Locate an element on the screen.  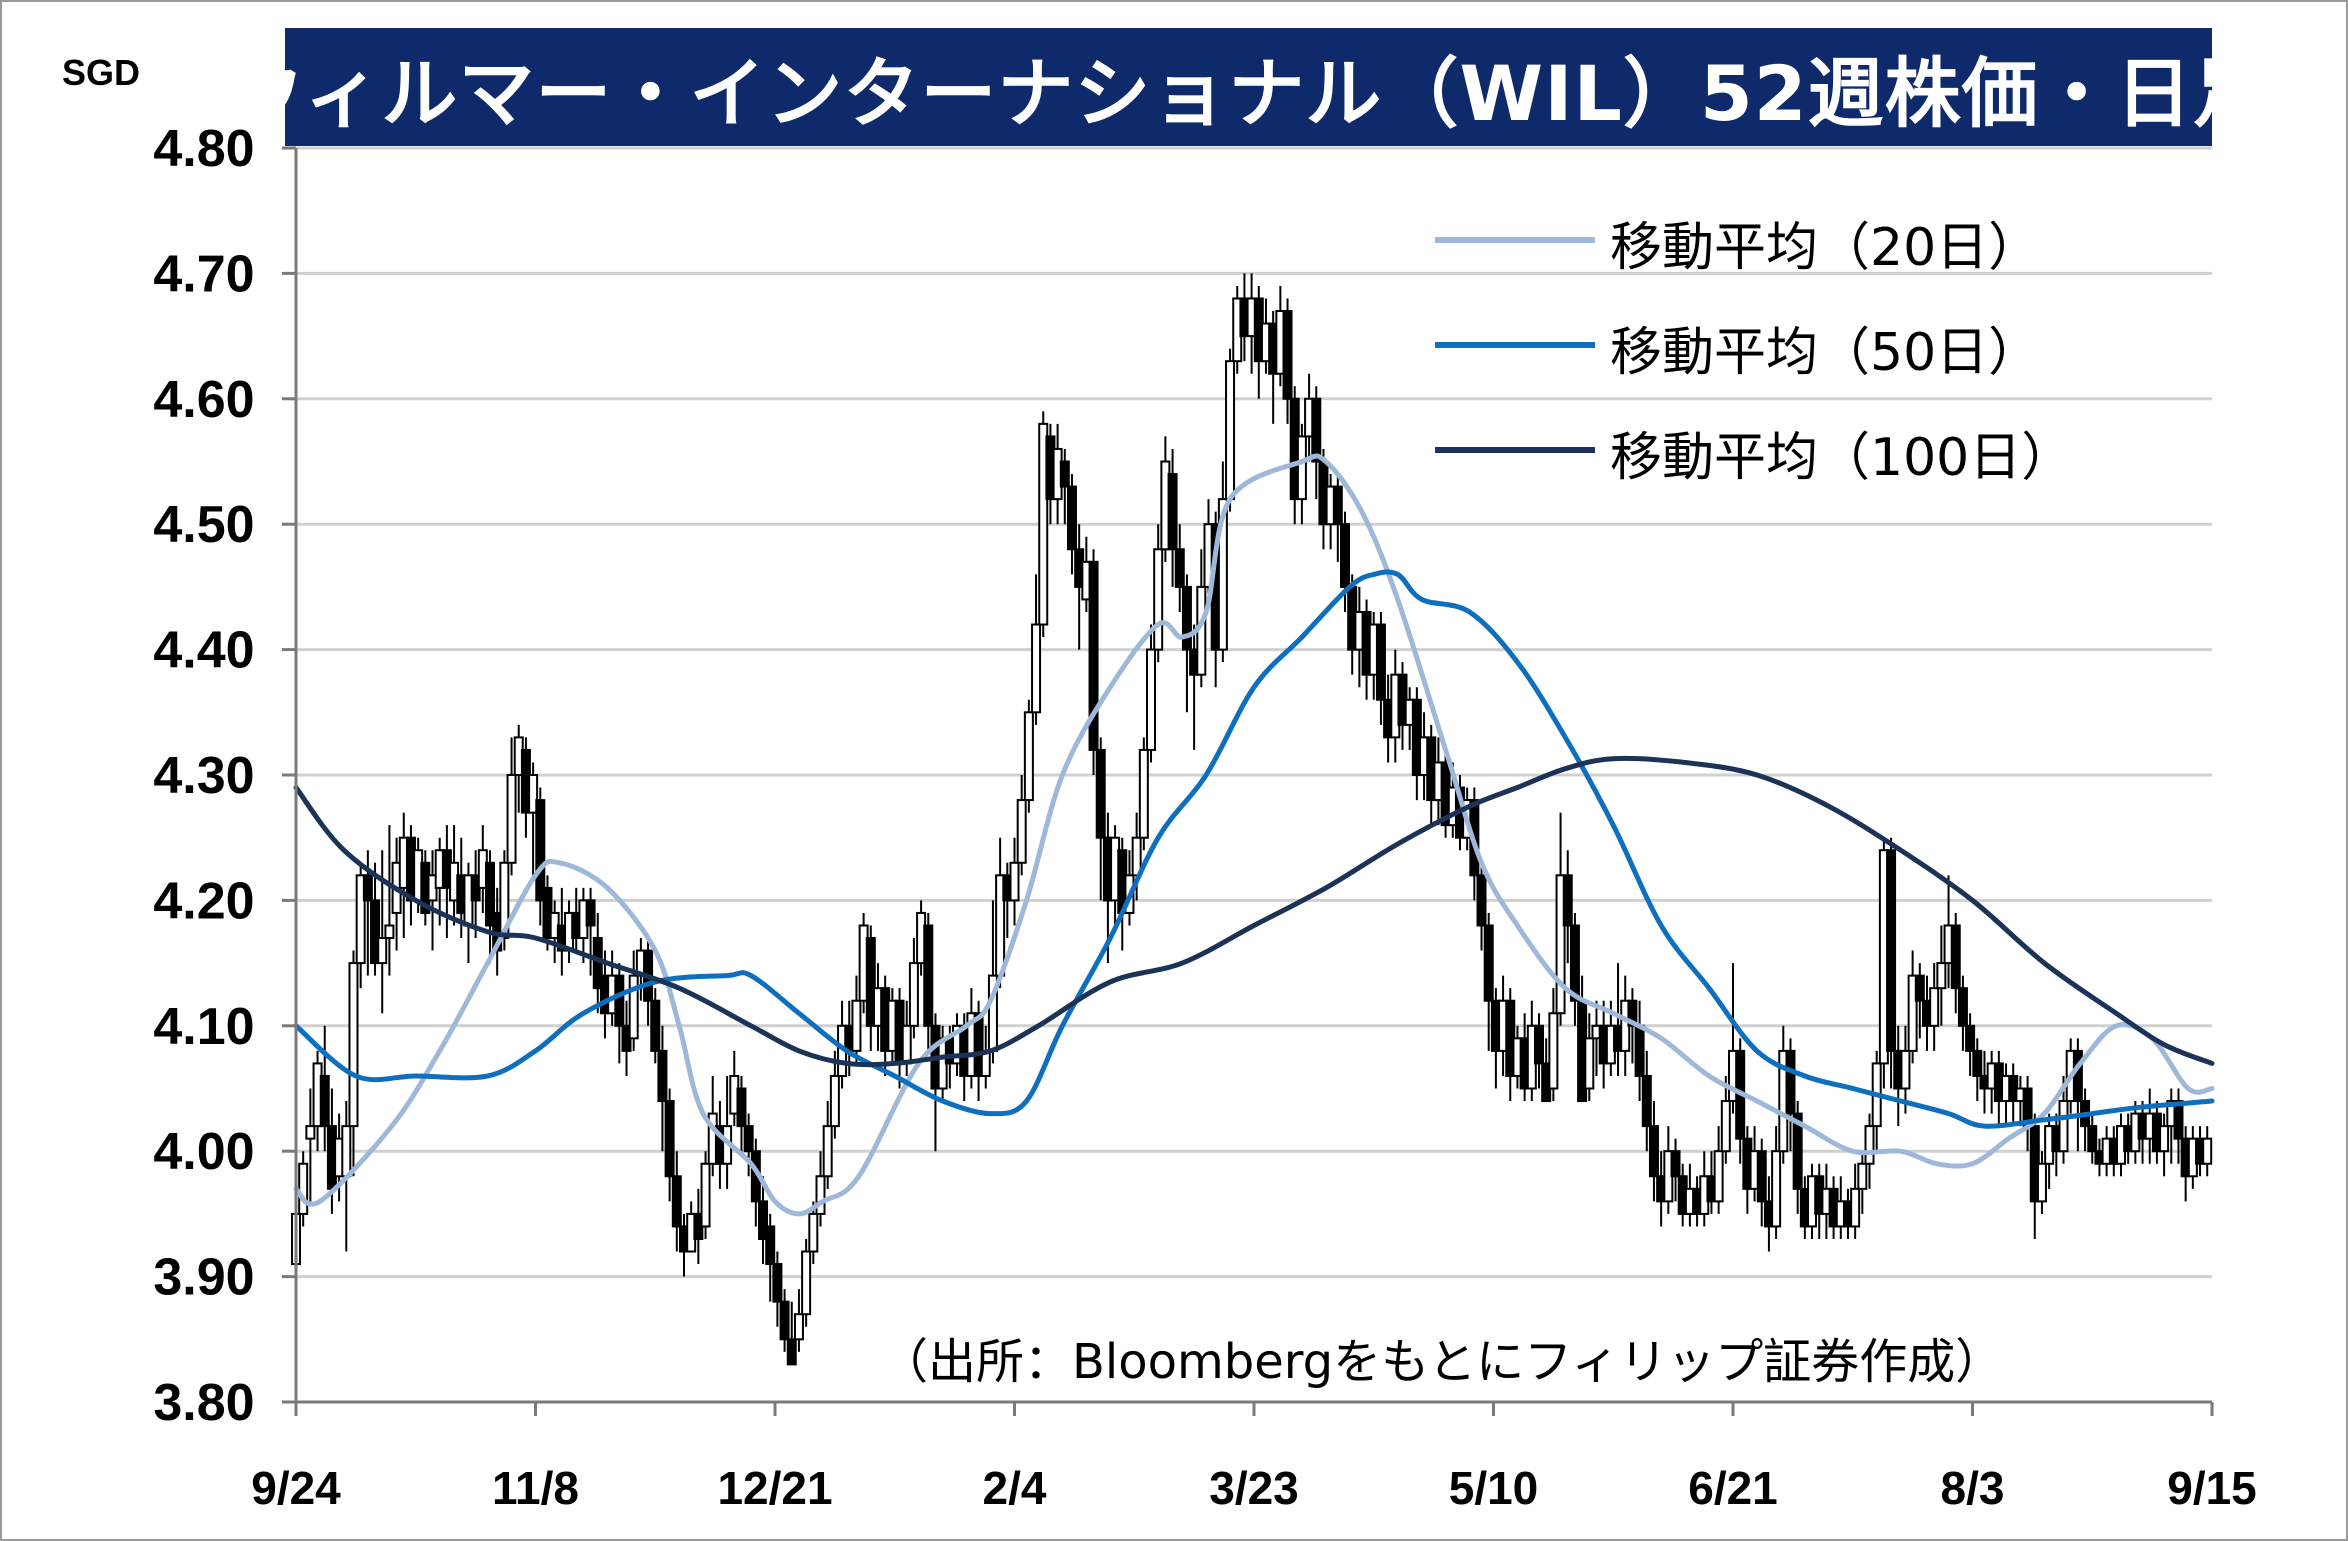
x-tick-label: 9/15 is located at coordinates (2212, 1488).